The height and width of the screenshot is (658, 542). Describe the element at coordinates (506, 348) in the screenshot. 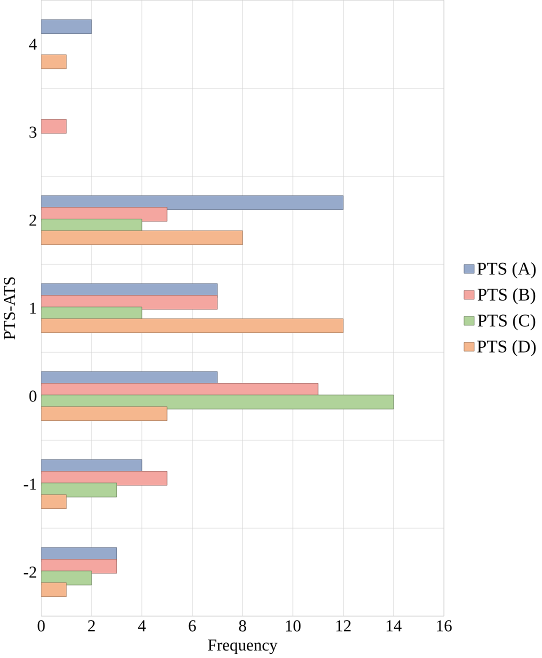

I see `legend-label: PTS (D)` at that location.